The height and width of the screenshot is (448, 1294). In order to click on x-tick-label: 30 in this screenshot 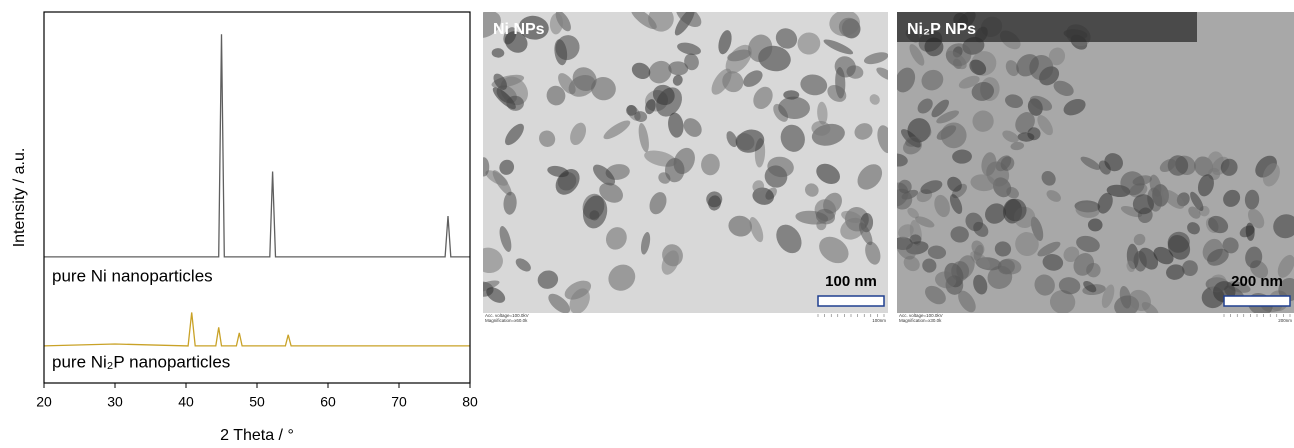, I will do `click(115, 402)`.